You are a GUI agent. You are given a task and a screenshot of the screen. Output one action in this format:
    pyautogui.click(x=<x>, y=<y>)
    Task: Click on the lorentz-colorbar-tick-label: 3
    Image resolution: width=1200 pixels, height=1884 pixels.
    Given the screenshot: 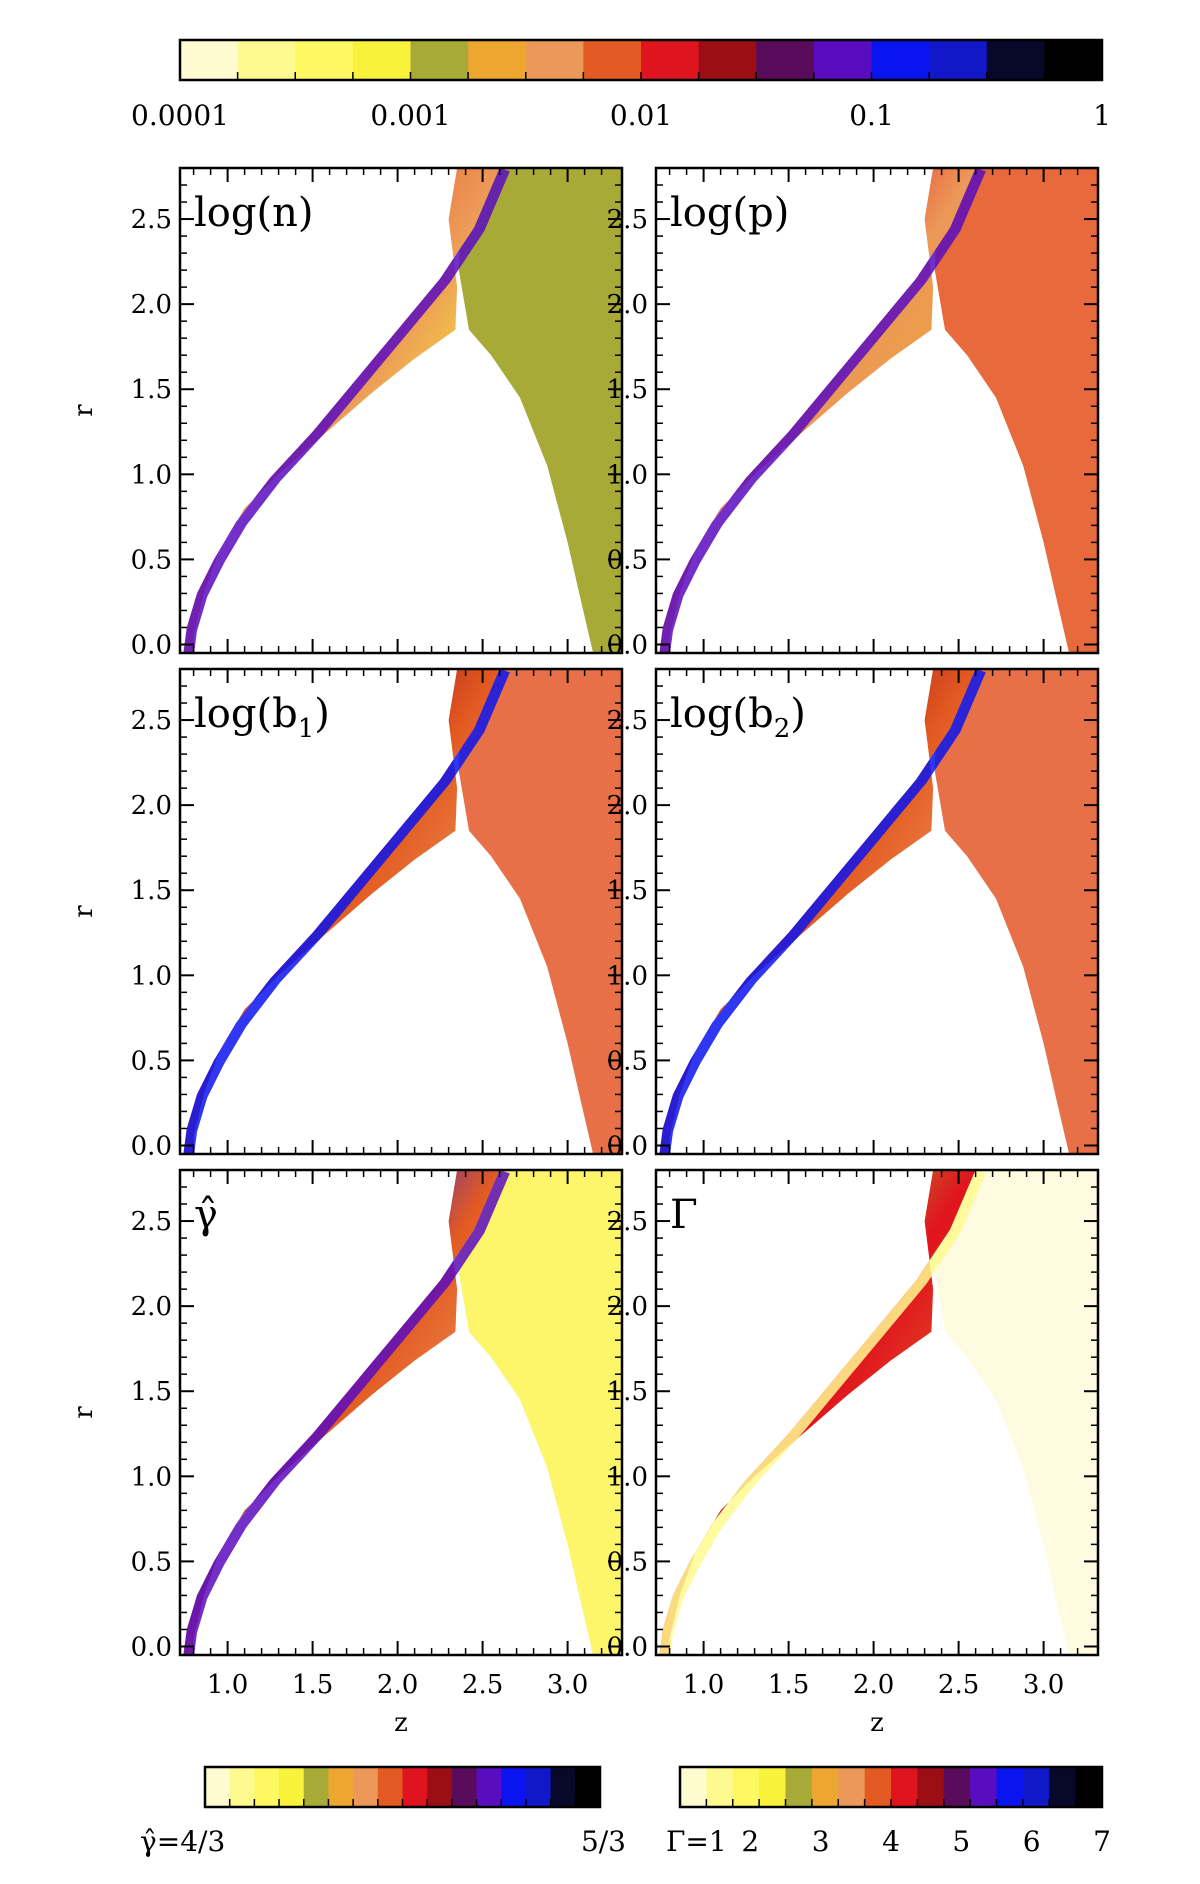 What is the action you would take?
    pyautogui.click(x=821, y=1841)
    